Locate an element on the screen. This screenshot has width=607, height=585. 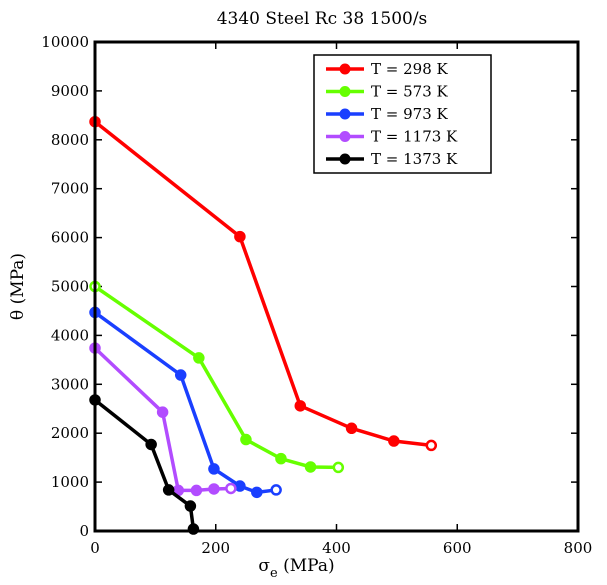
x-tick-label: 600 is located at coordinates (457, 548).